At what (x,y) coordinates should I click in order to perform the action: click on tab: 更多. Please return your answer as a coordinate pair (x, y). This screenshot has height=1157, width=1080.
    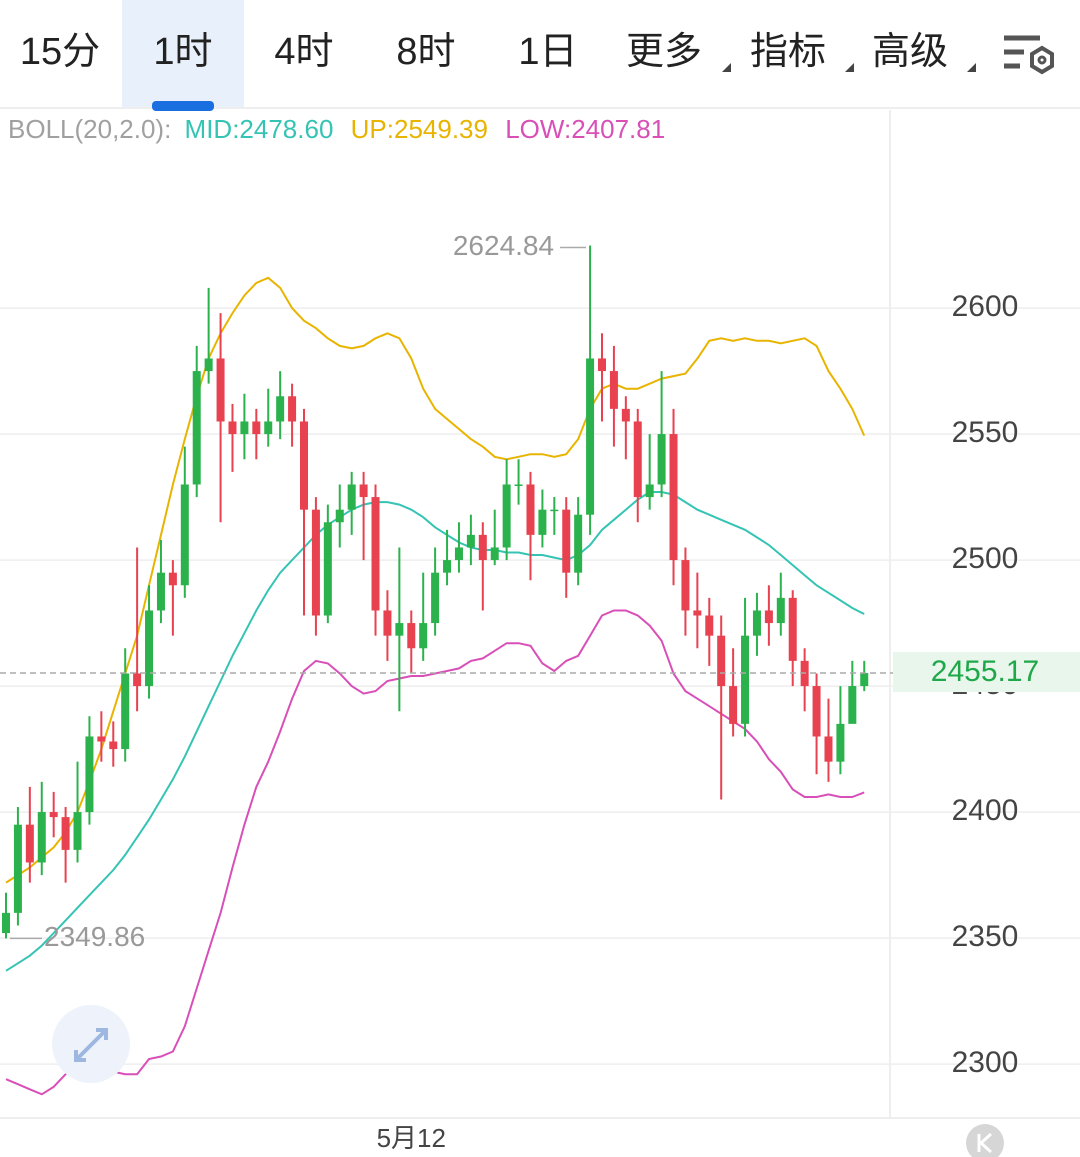
    Looking at the image, I should click on (664, 52).